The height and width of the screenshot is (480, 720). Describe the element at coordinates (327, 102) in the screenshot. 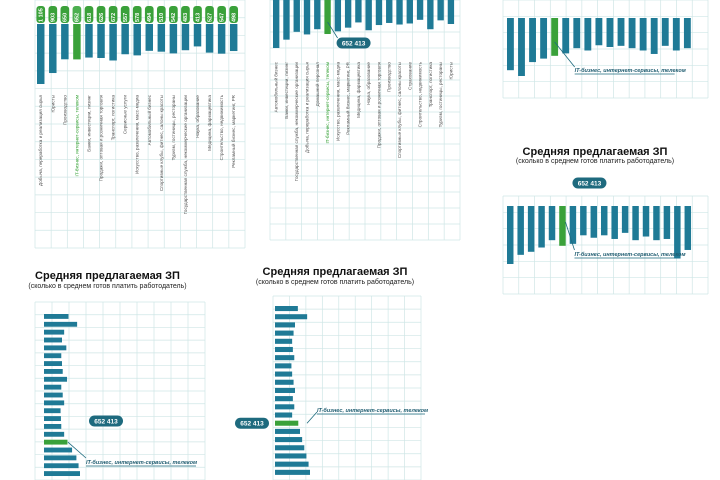

I see `panel-b-category-label: IT-бизнес, интернет-сервисы, телеком` at that location.